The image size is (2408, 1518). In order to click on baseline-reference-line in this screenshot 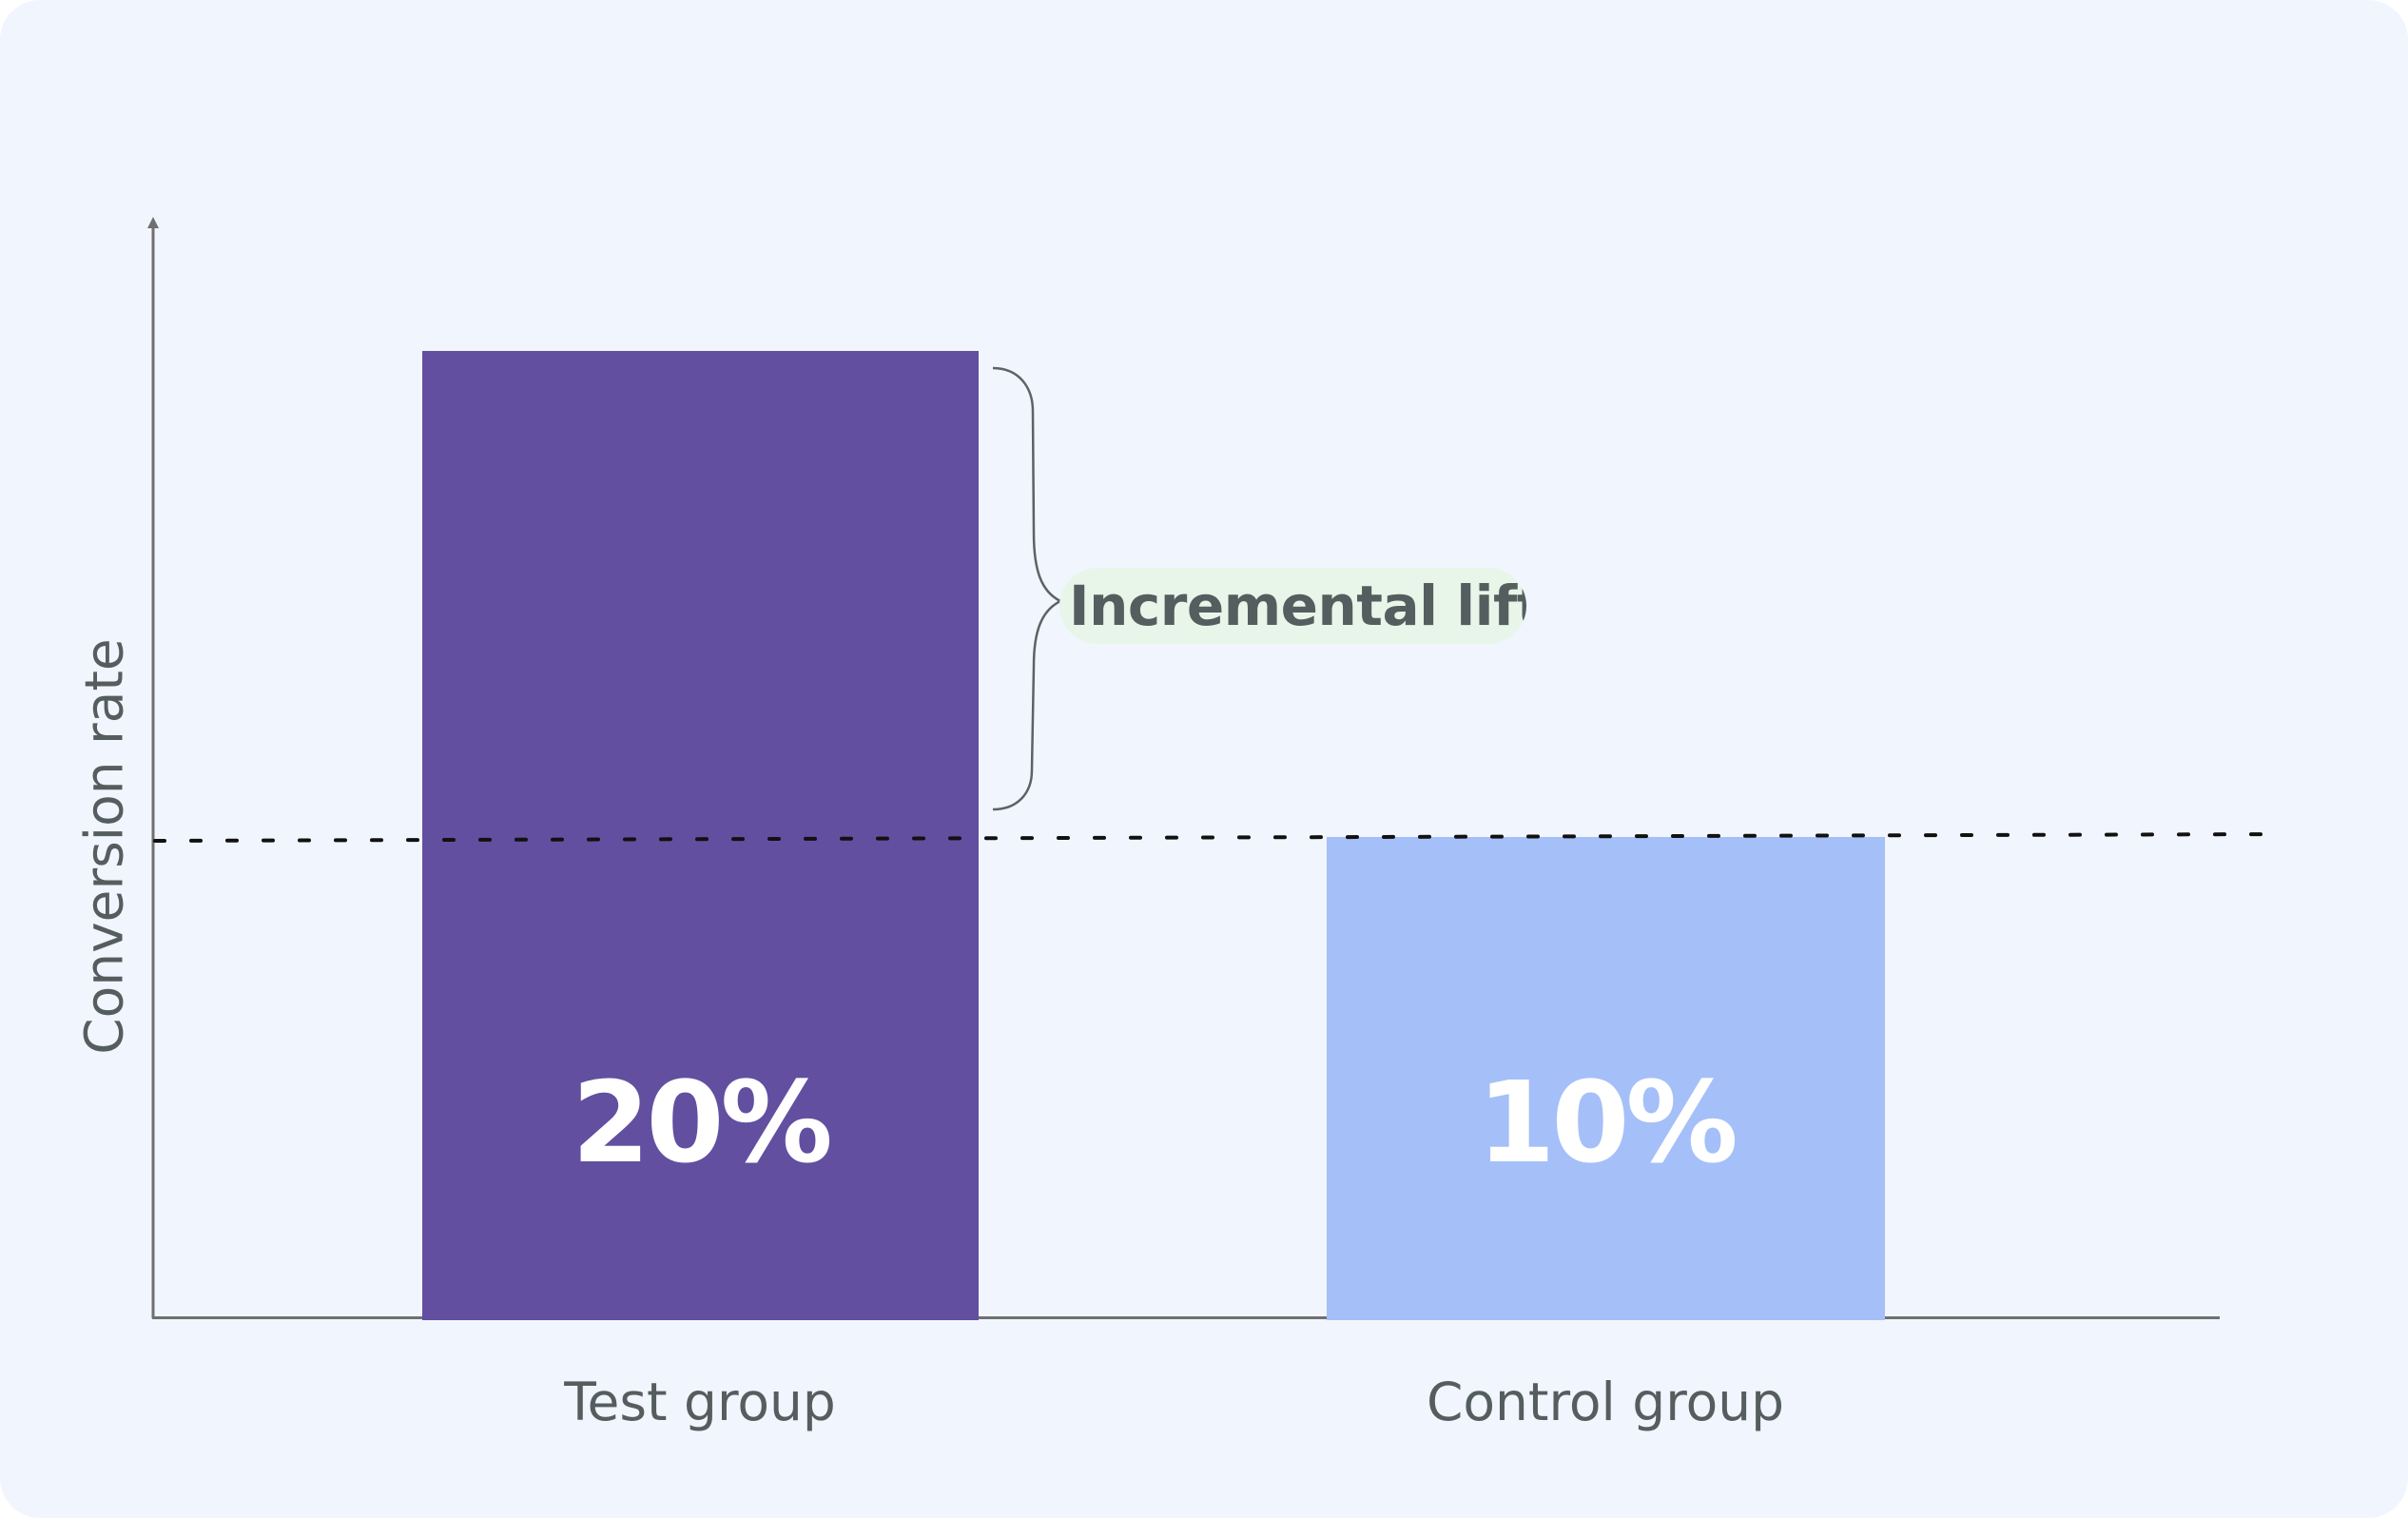, I will do `click(1218, 837)`.